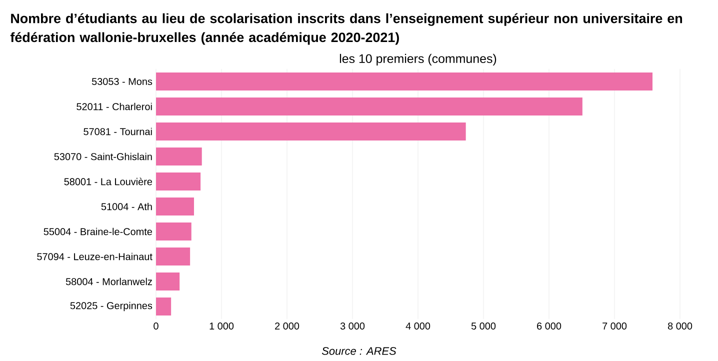 Image resolution: width=718 pixels, height=361 pixels. I want to click on y-tick-label: 57094 - Leuze-en-Hainaut, so click(94, 256).